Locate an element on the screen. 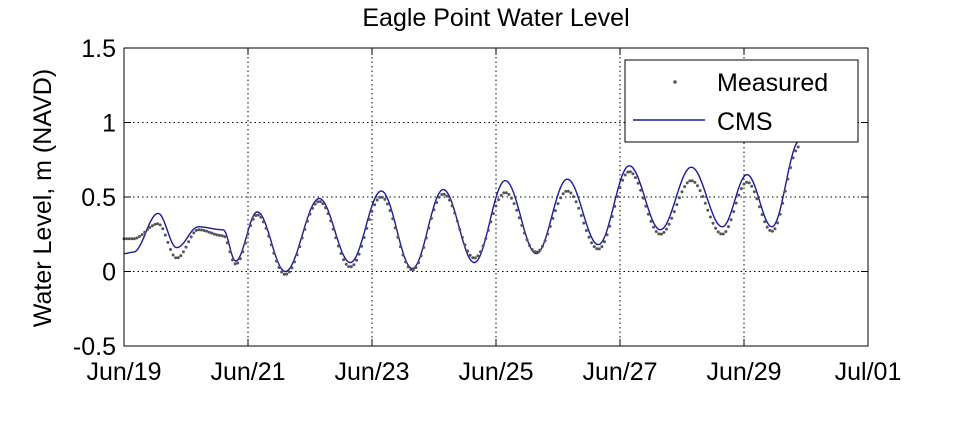 The height and width of the screenshot is (437, 960). y-axis-label: Water Level, m (NAVD) is located at coordinates (43, 198).